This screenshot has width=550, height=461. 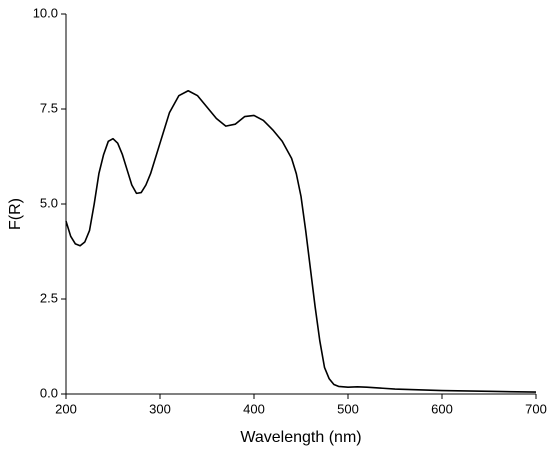 What do you see at coordinates (15, 214) in the screenshot?
I see `y-axis-label: F(R)` at bounding box center [15, 214].